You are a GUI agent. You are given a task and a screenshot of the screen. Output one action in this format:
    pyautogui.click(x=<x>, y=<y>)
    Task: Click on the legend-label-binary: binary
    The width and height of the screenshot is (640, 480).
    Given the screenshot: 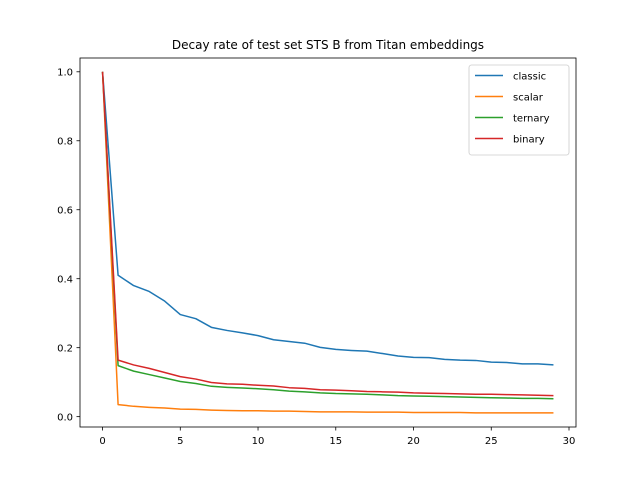 What is the action you would take?
    pyautogui.click(x=529, y=140)
    